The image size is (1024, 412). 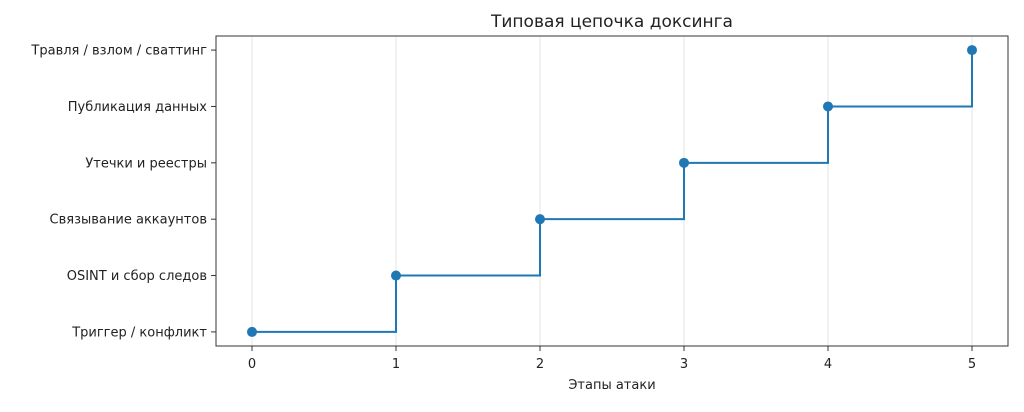 What do you see at coordinates (138, 107) in the screenshot?
I see `y-tick-label-4: Публикация данных` at bounding box center [138, 107].